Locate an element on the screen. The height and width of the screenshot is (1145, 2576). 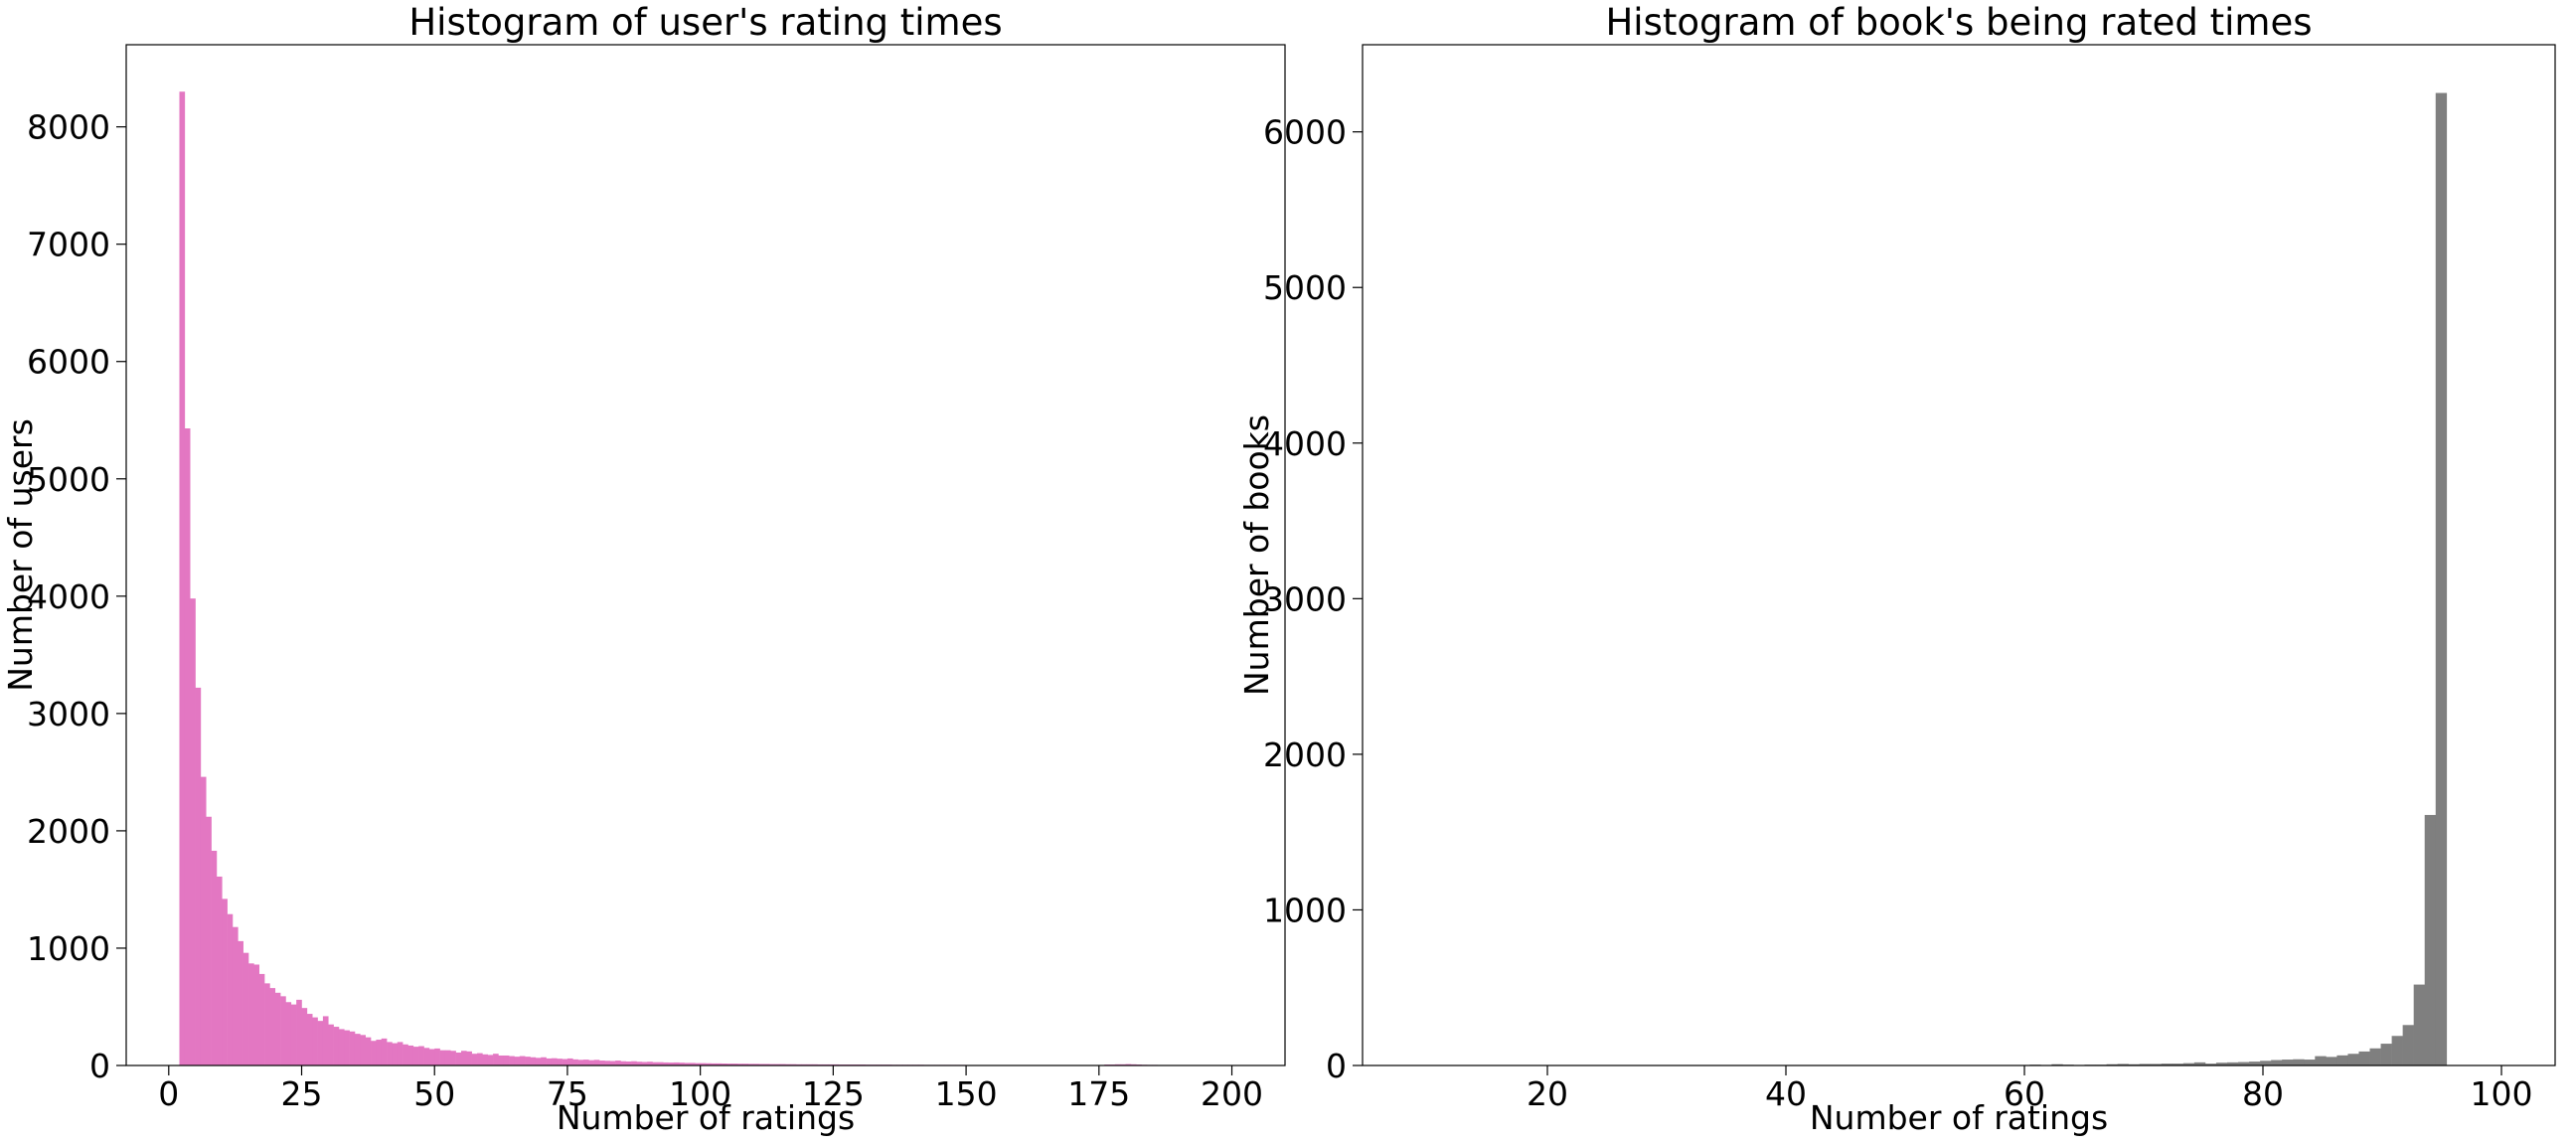
y-tick-label: 8000 is located at coordinates (68, 127).